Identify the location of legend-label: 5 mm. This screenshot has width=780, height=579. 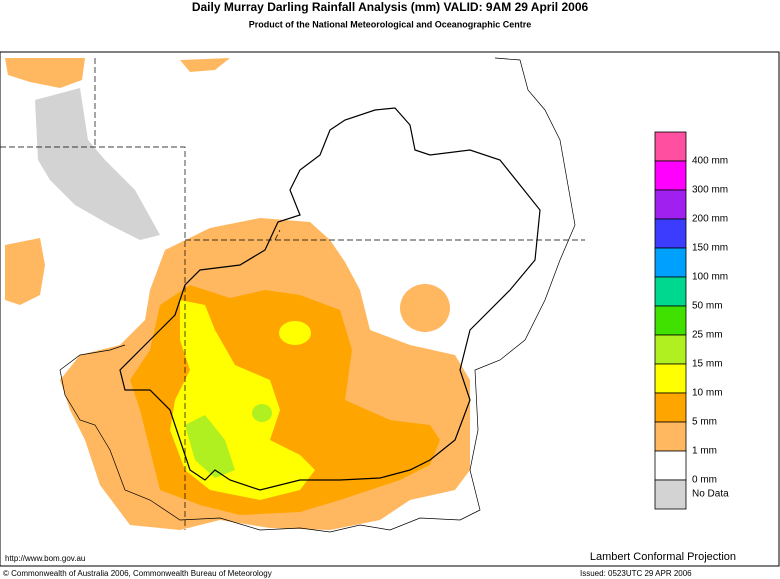
(704, 422).